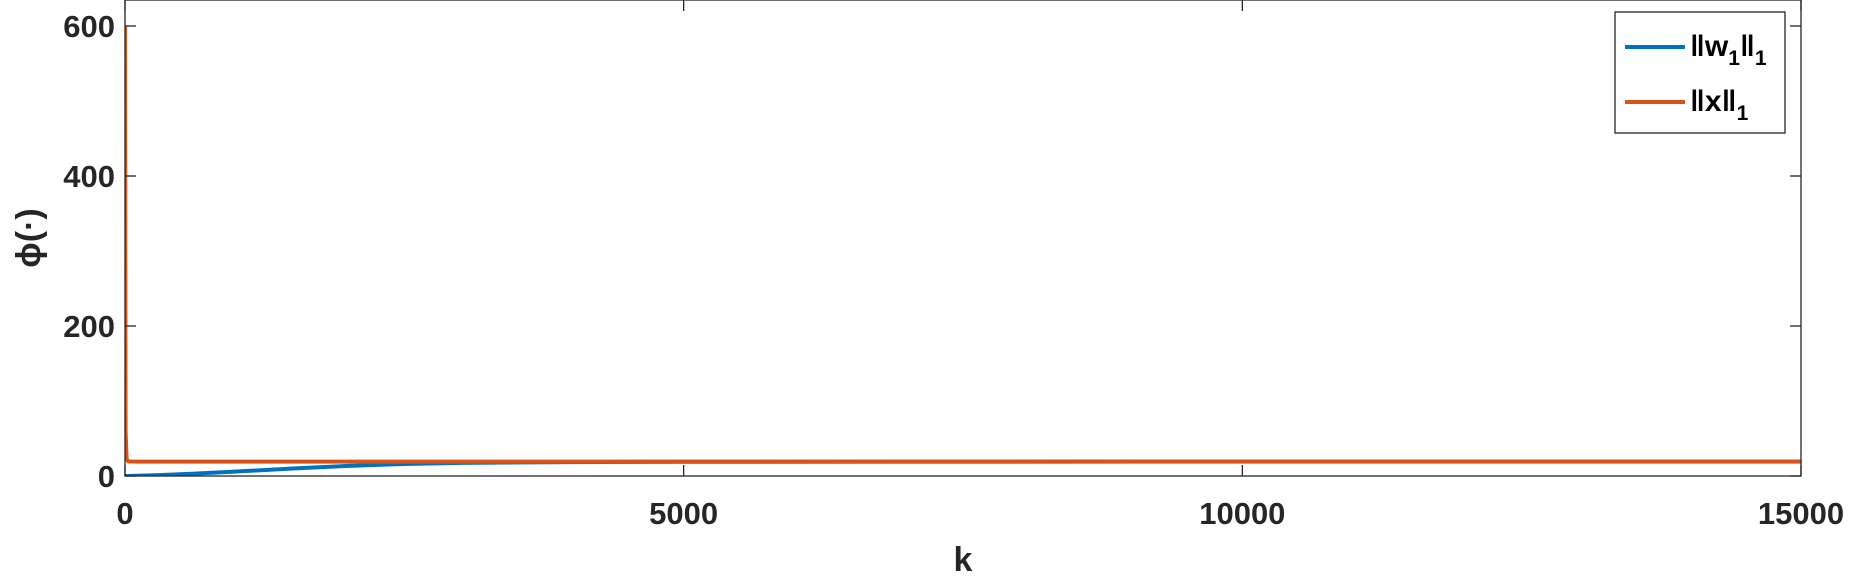 This screenshot has height=580, width=1850. What do you see at coordinates (89, 26) in the screenshot?
I see `y-tick-label: 600` at bounding box center [89, 26].